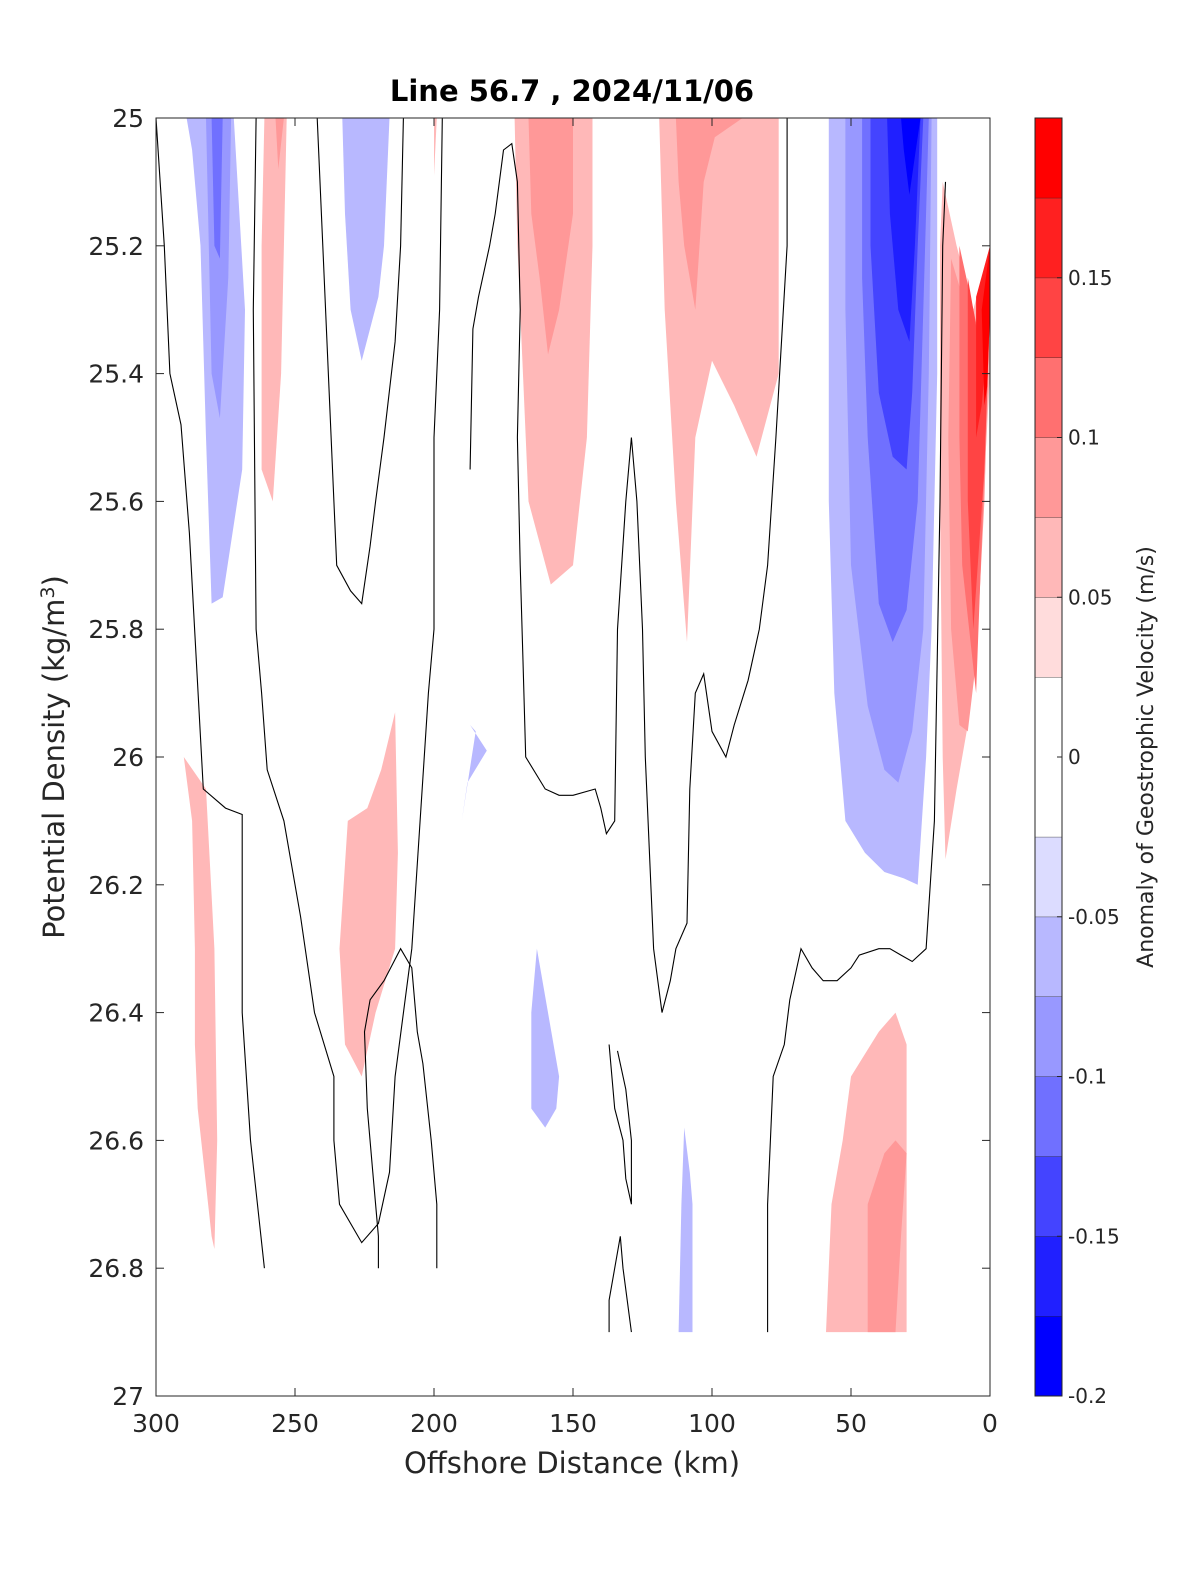 This screenshot has height=1575, width=1200. I want to click on x-tick-label: 50, so click(851, 1423).